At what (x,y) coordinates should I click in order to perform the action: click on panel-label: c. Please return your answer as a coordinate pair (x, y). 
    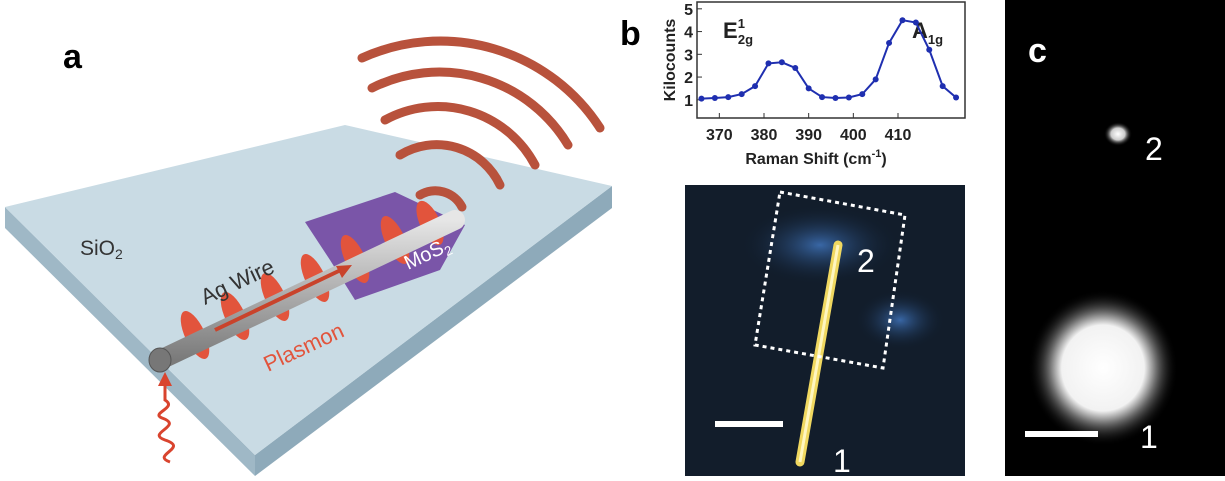
    Looking at the image, I should click on (1037, 51).